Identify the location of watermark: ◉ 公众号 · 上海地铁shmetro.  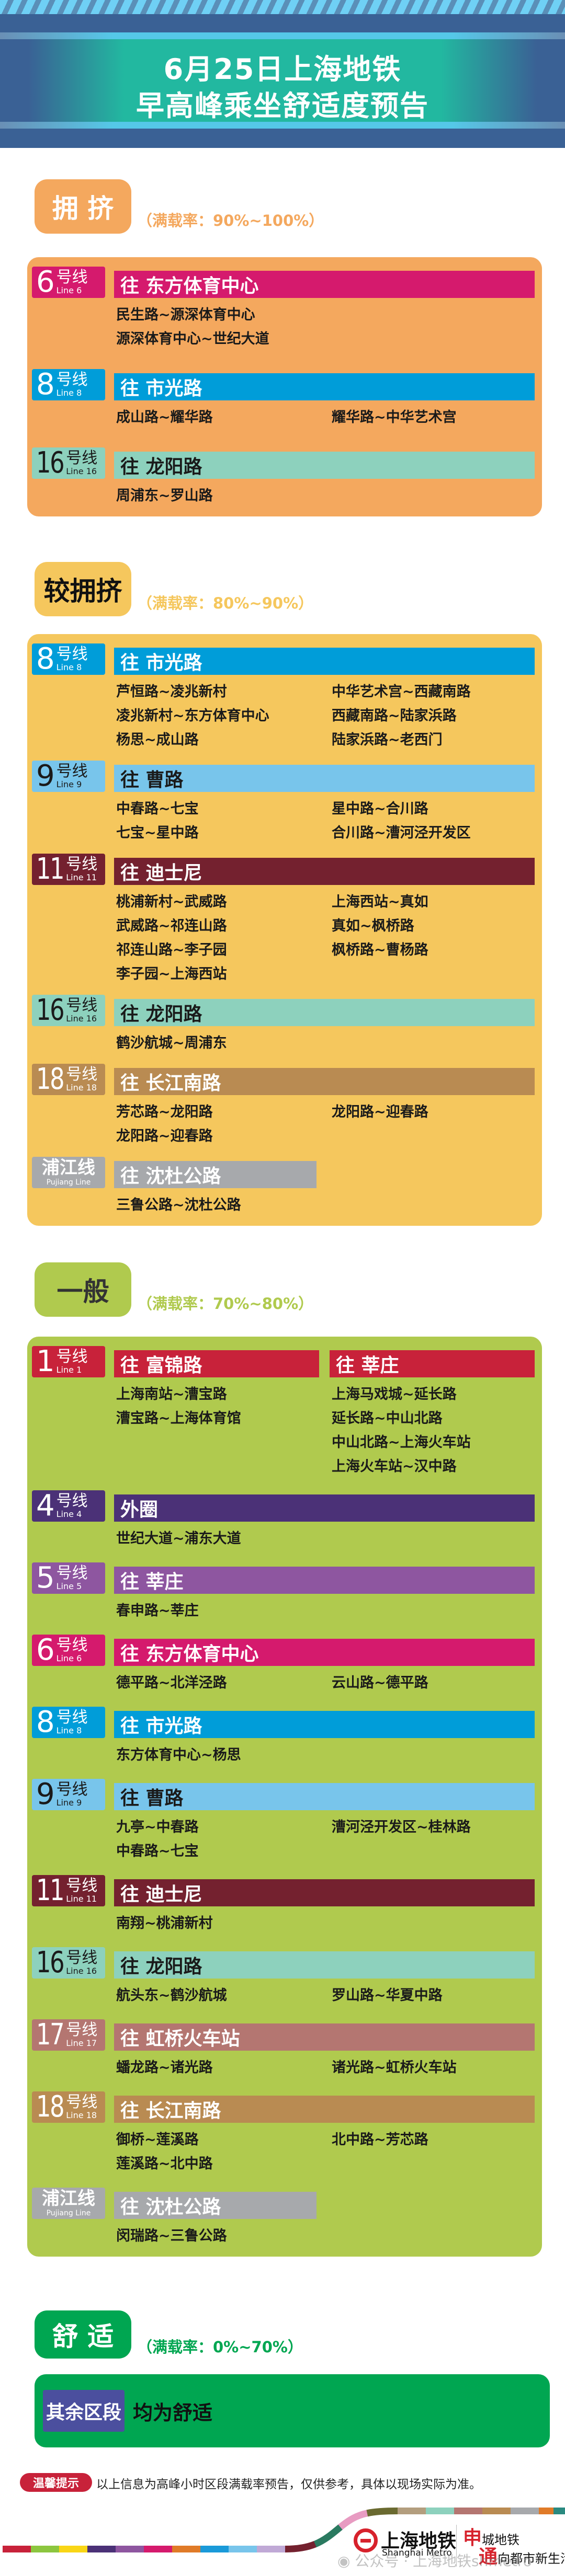
(434, 2560).